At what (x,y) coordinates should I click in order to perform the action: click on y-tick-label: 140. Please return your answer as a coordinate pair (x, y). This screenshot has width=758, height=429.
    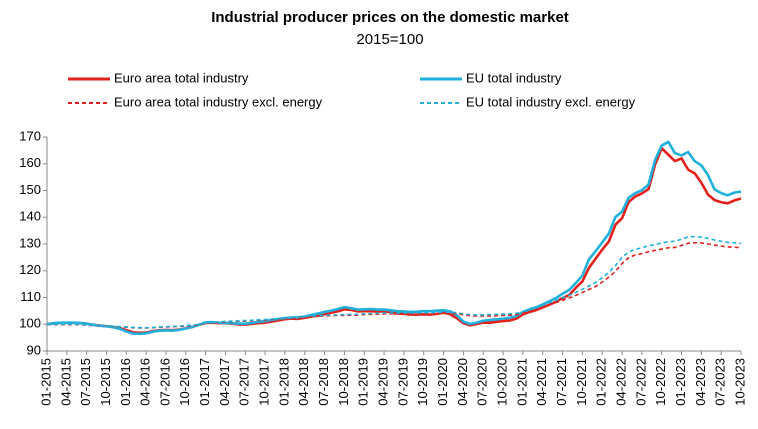
    Looking at the image, I should click on (30, 216).